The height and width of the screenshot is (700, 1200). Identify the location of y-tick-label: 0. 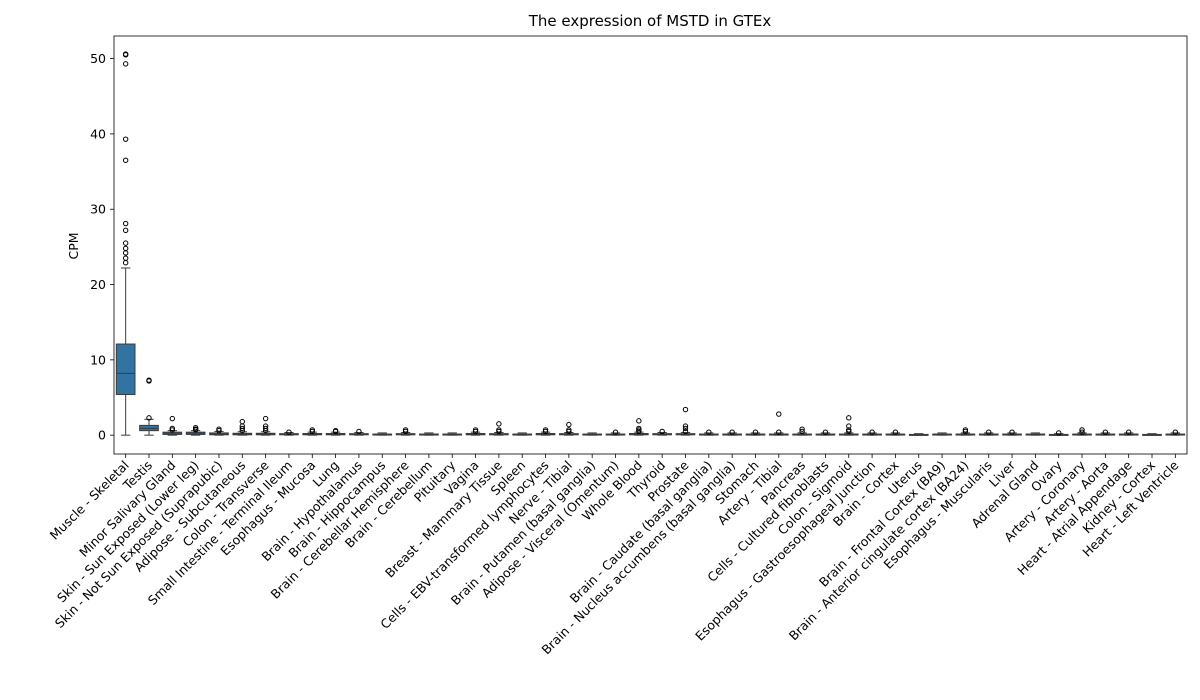
(102, 435).